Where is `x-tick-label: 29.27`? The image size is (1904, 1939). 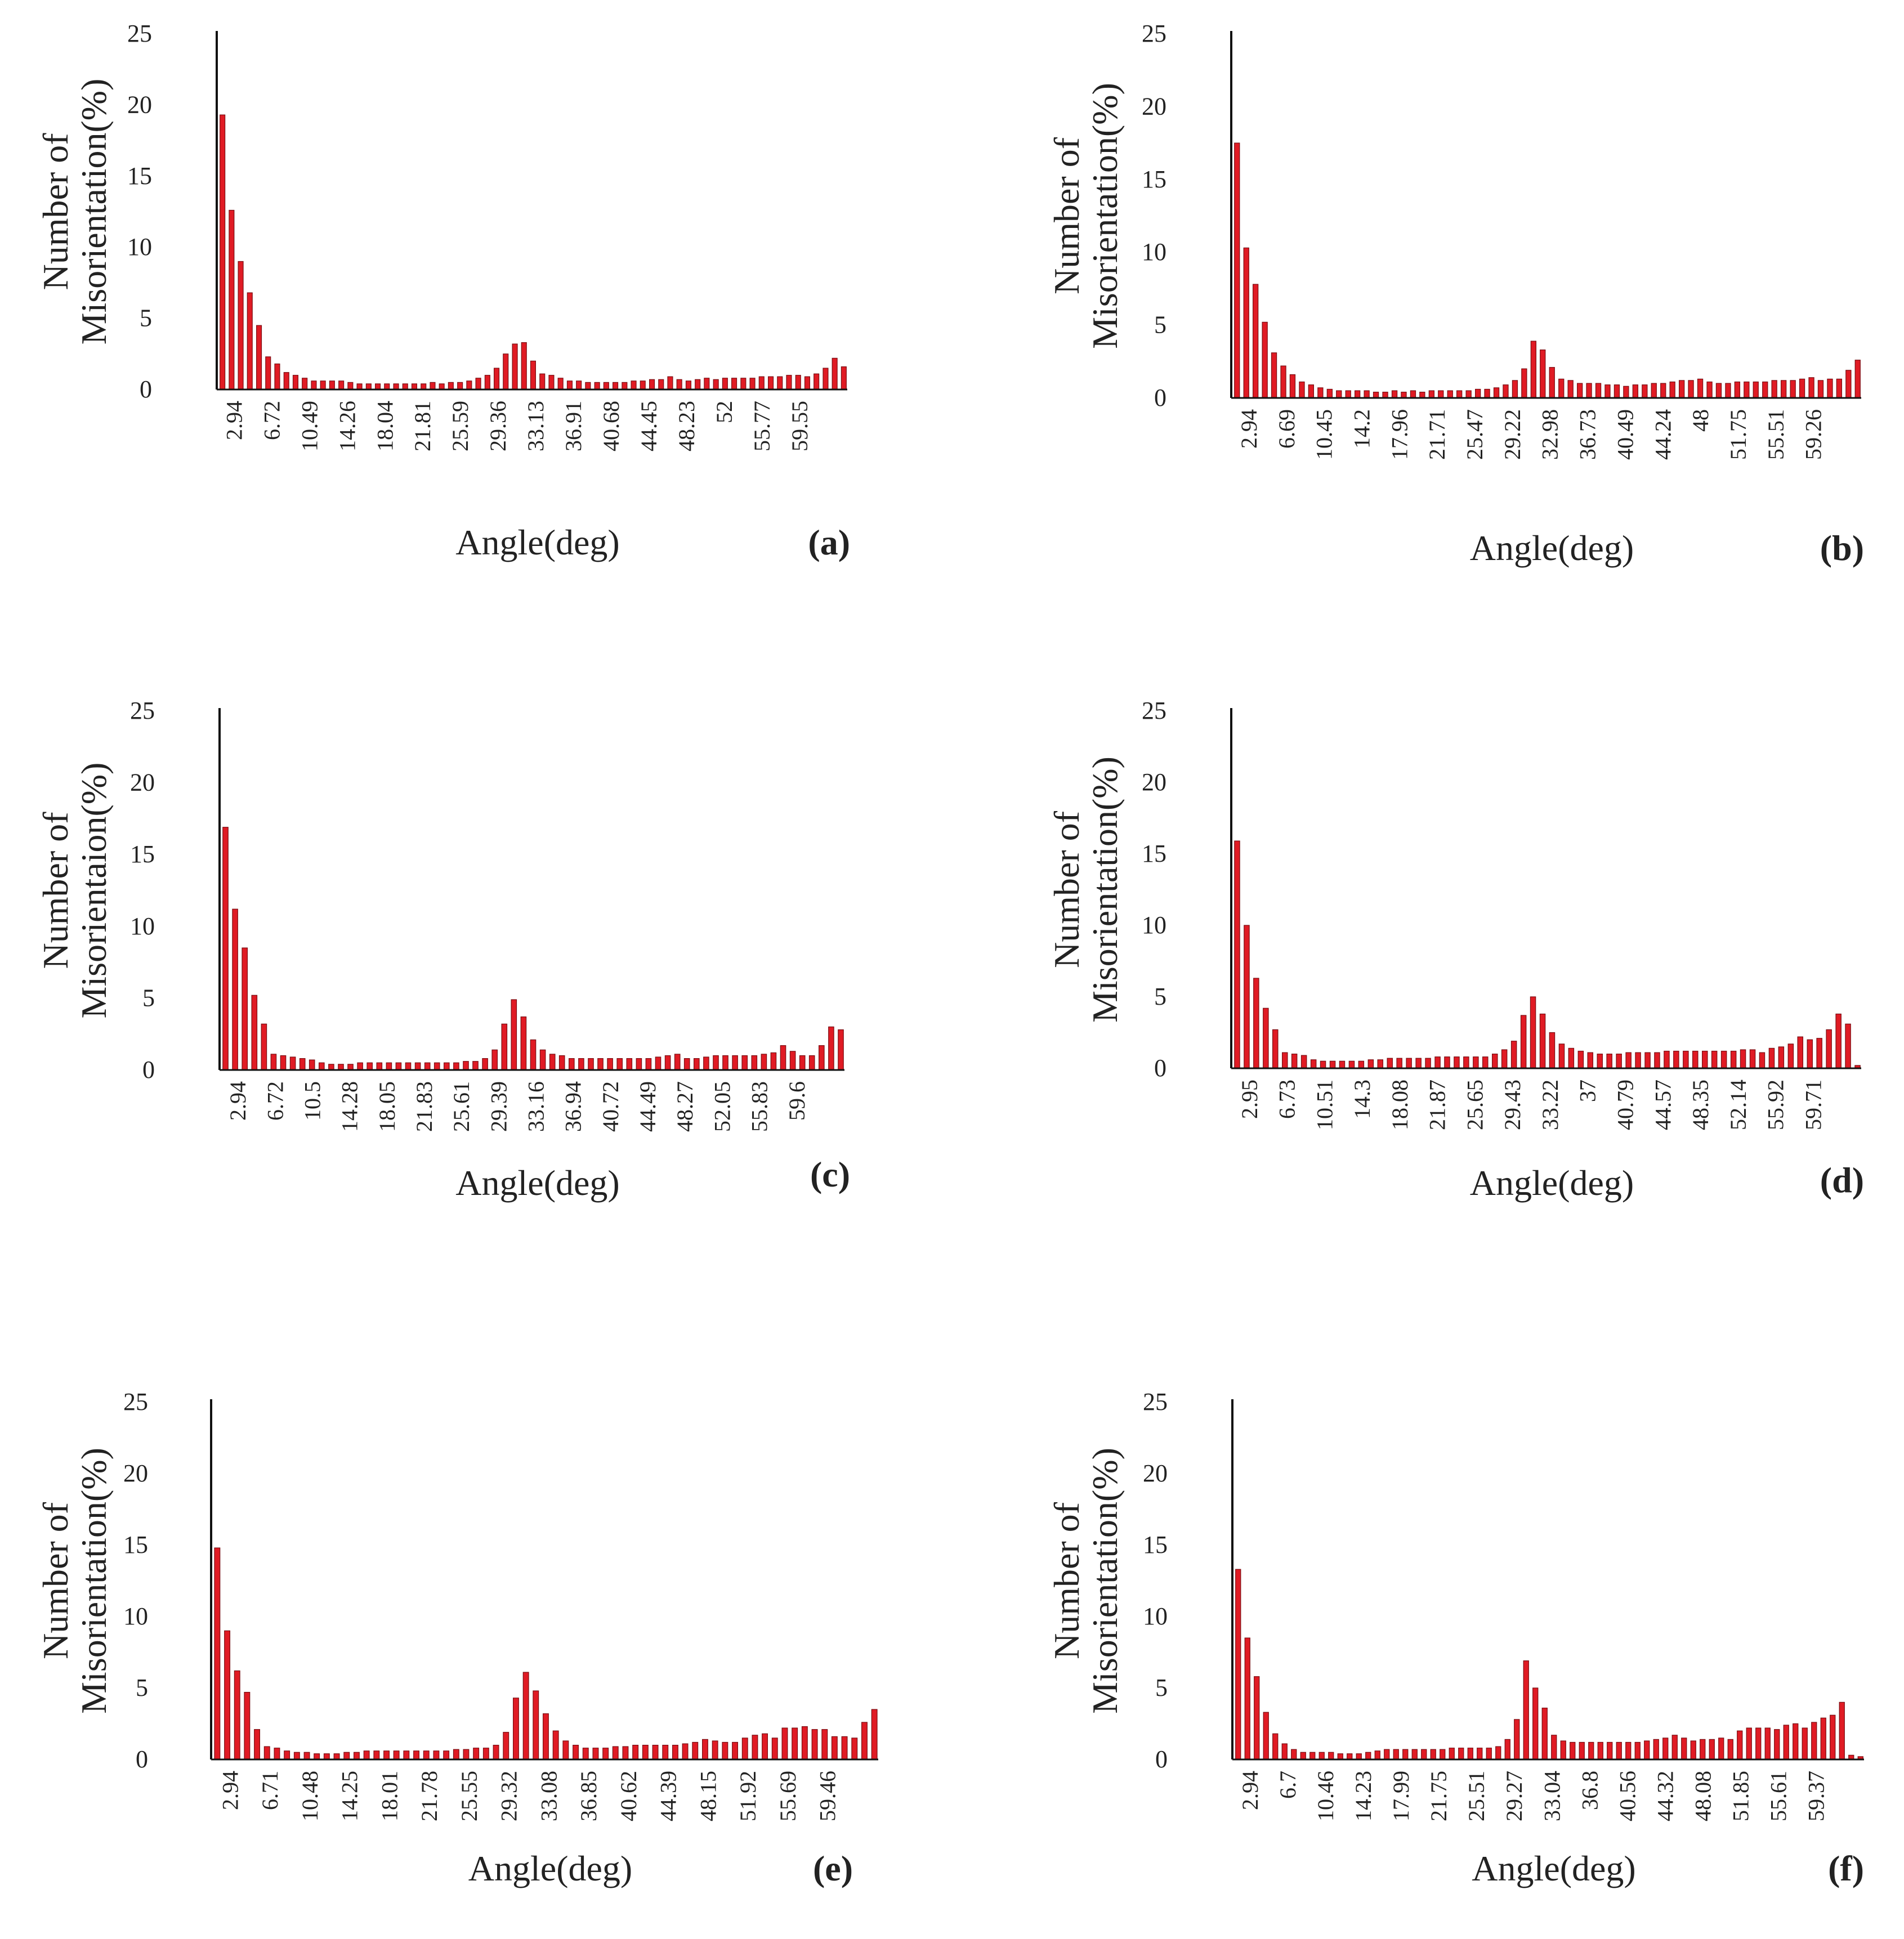
x-tick-label: 29.27 is located at coordinates (1514, 1796).